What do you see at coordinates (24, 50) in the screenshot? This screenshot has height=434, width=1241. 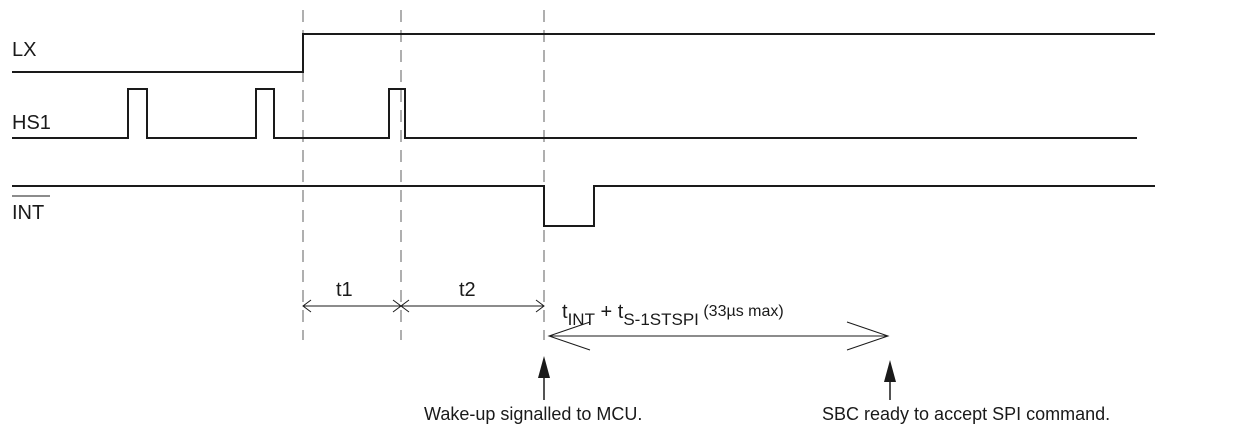 I see `signal-label-lx: LX` at bounding box center [24, 50].